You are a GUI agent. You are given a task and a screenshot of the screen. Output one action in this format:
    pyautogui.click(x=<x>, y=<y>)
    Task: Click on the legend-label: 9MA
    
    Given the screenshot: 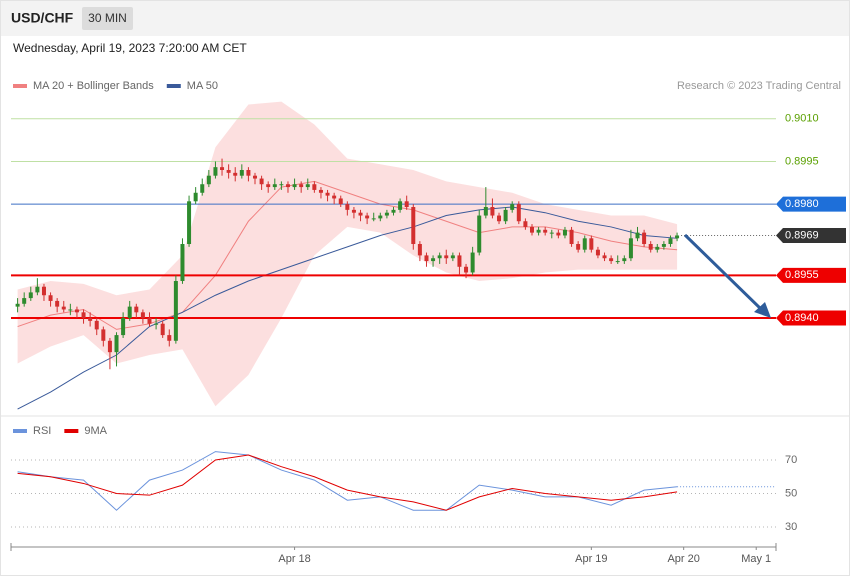 What is the action you would take?
    pyautogui.click(x=95, y=431)
    